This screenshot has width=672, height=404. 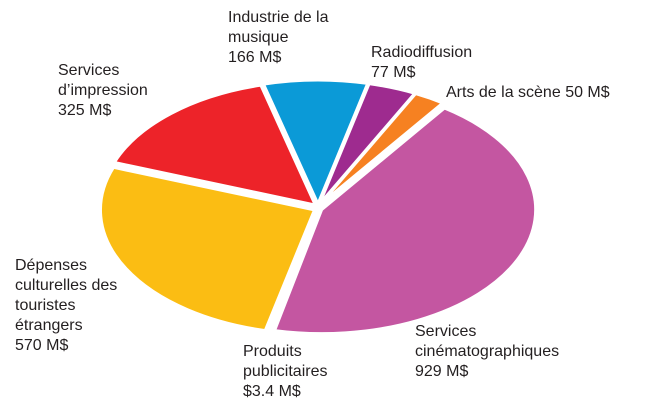 What do you see at coordinates (85, 110) in the screenshot?
I see `value-label: 325 M$` at bounding box center [85, 110].